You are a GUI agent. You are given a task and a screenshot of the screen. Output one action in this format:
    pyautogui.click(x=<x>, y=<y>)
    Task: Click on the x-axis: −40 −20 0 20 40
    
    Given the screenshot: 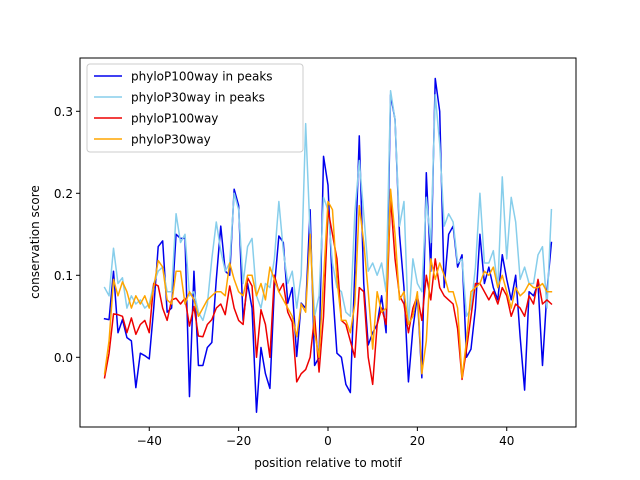 What is the action you would take?
    pyautogui.click(x=325, y=437)
    